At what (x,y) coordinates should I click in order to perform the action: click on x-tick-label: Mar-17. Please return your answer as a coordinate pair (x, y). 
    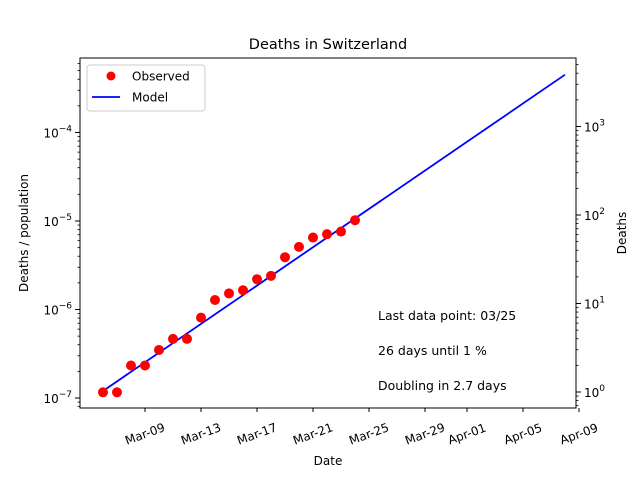
    Looking at the image, I should click on (257, 433).